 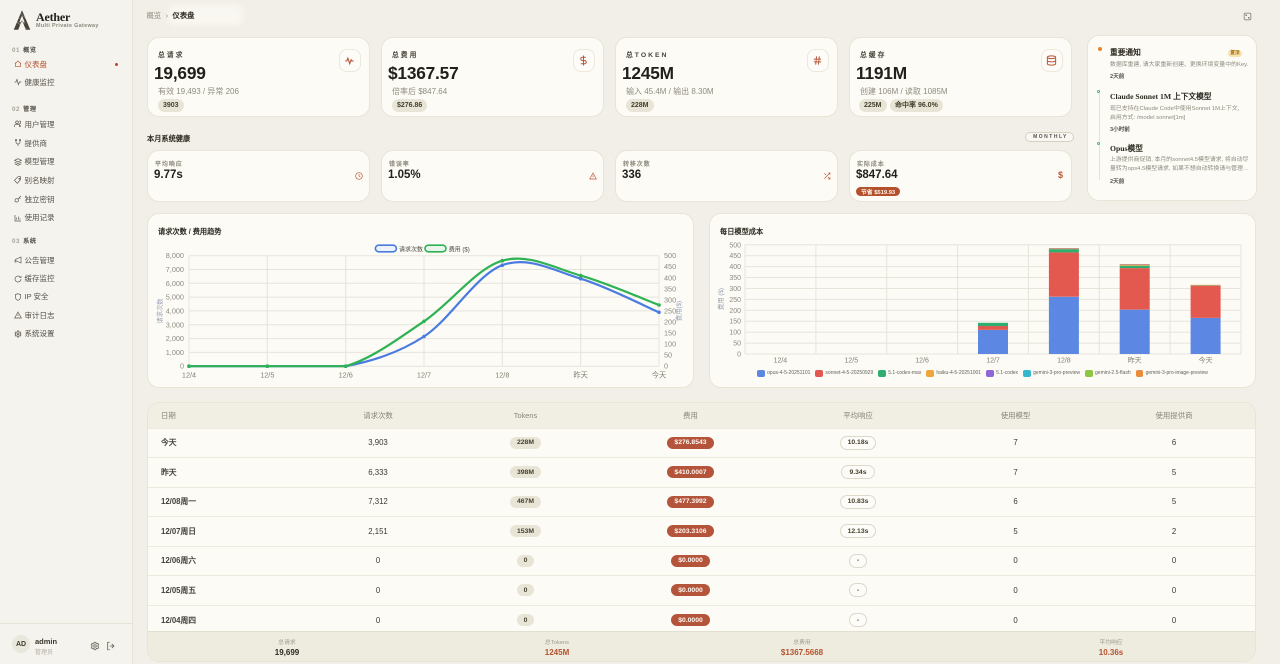 What do you see at coordinates (175, 269) in the screenshot?
I see `svg-text: 7,000` at bounding box center [175, 269].